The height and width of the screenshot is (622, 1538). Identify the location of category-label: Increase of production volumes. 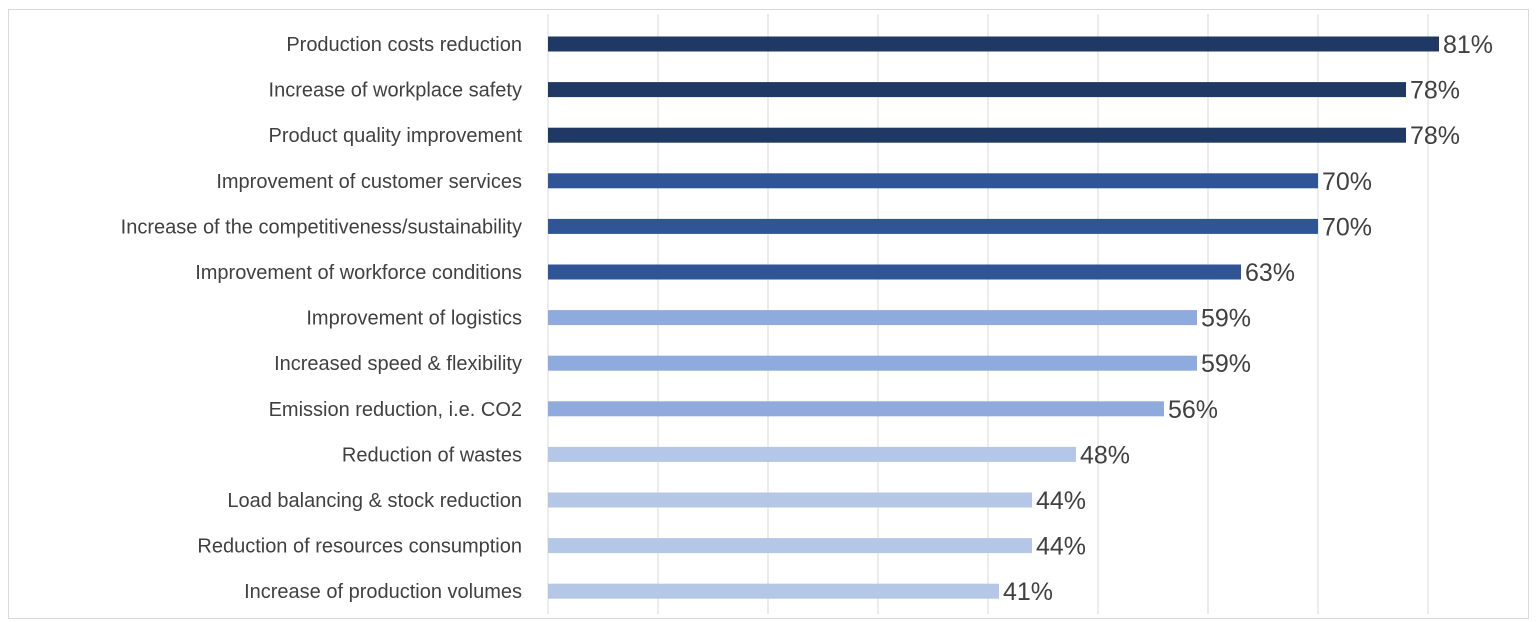
(383, 592).